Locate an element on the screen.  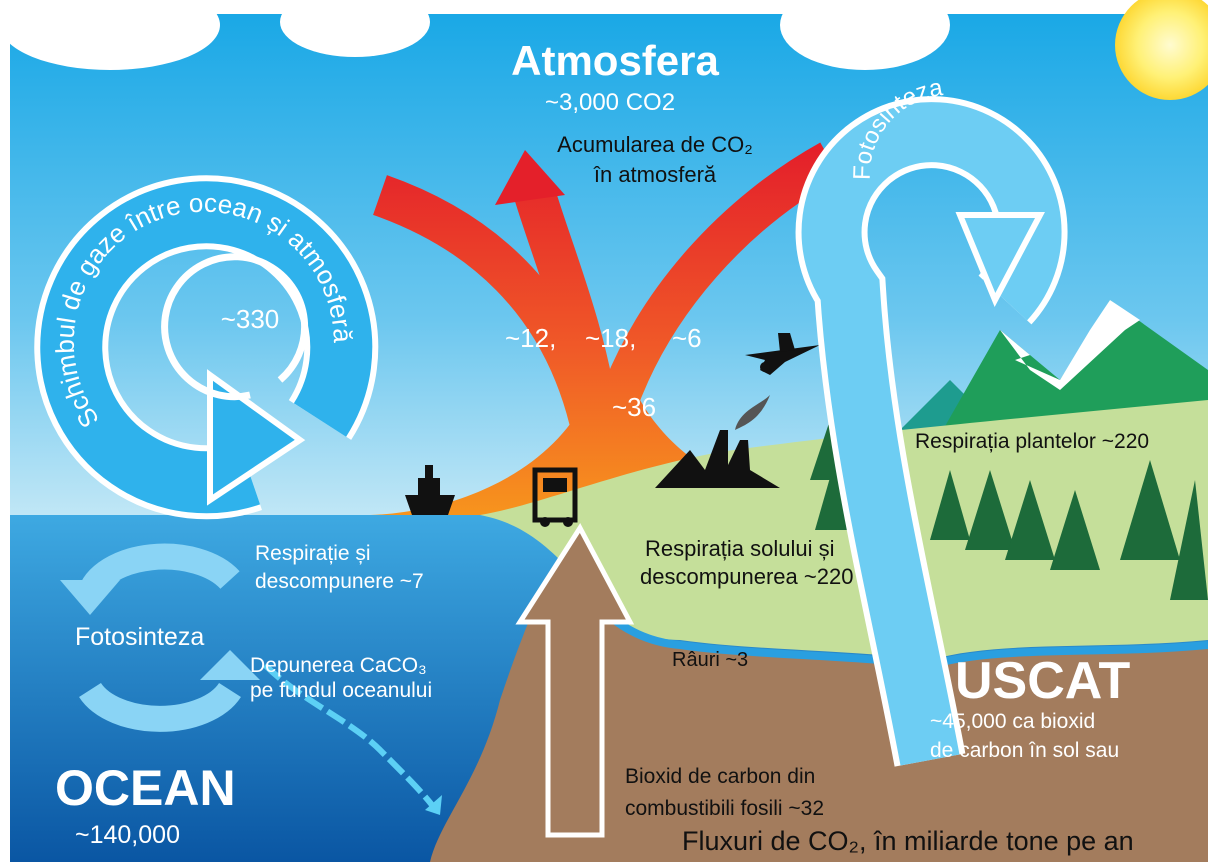
fossil-label: Bioxid de carbon din is located at coordinates (720, 776).